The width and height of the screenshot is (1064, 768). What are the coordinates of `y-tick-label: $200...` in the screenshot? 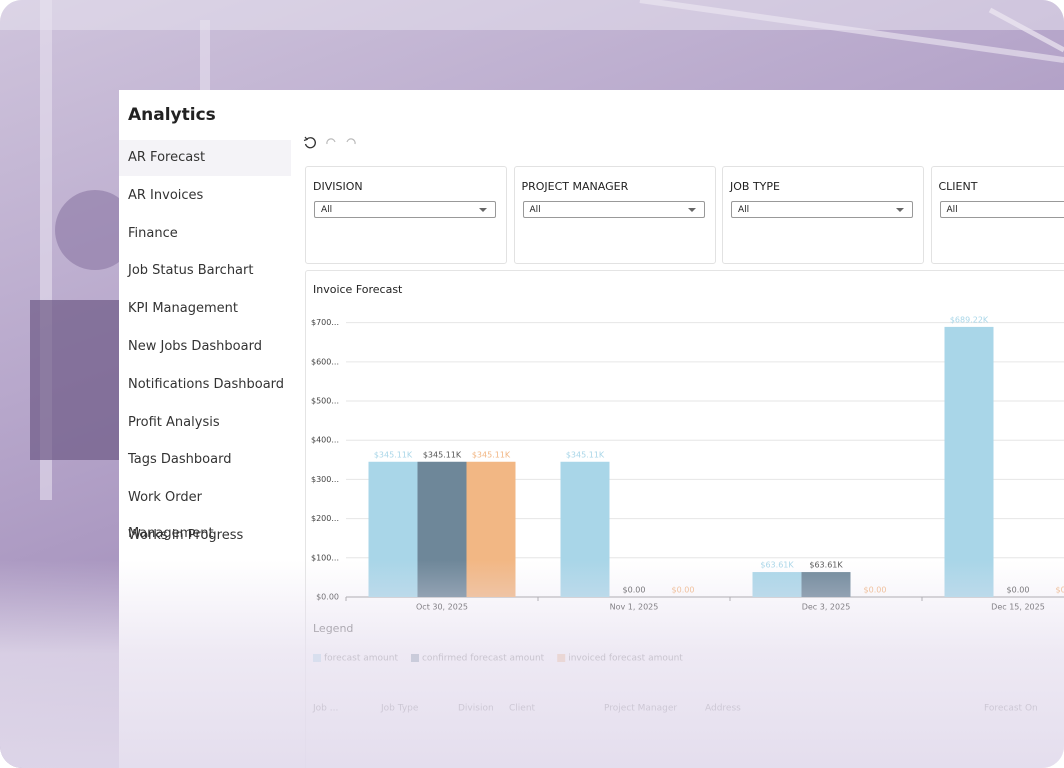 It's located at (325, 518).